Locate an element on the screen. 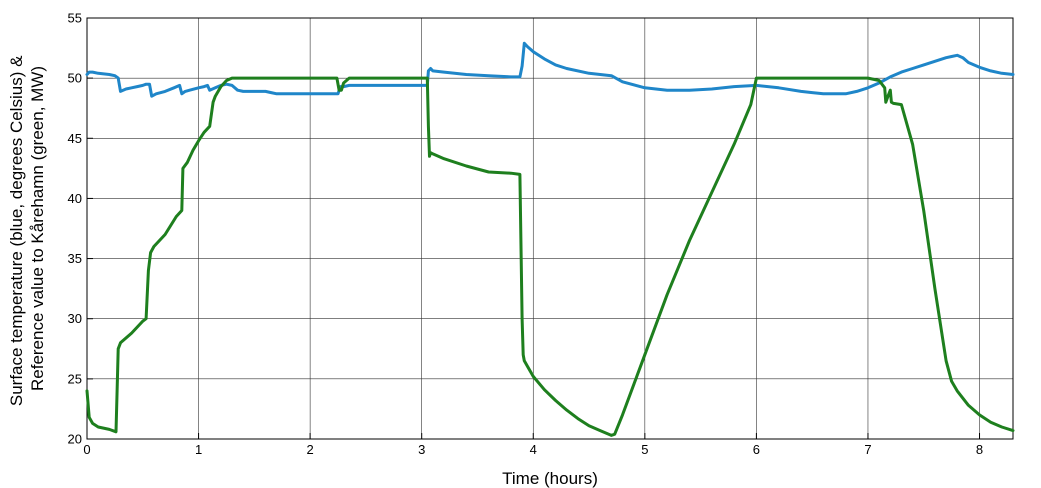  y-tick-label-2: 30 is located at coordinates (75, 318).